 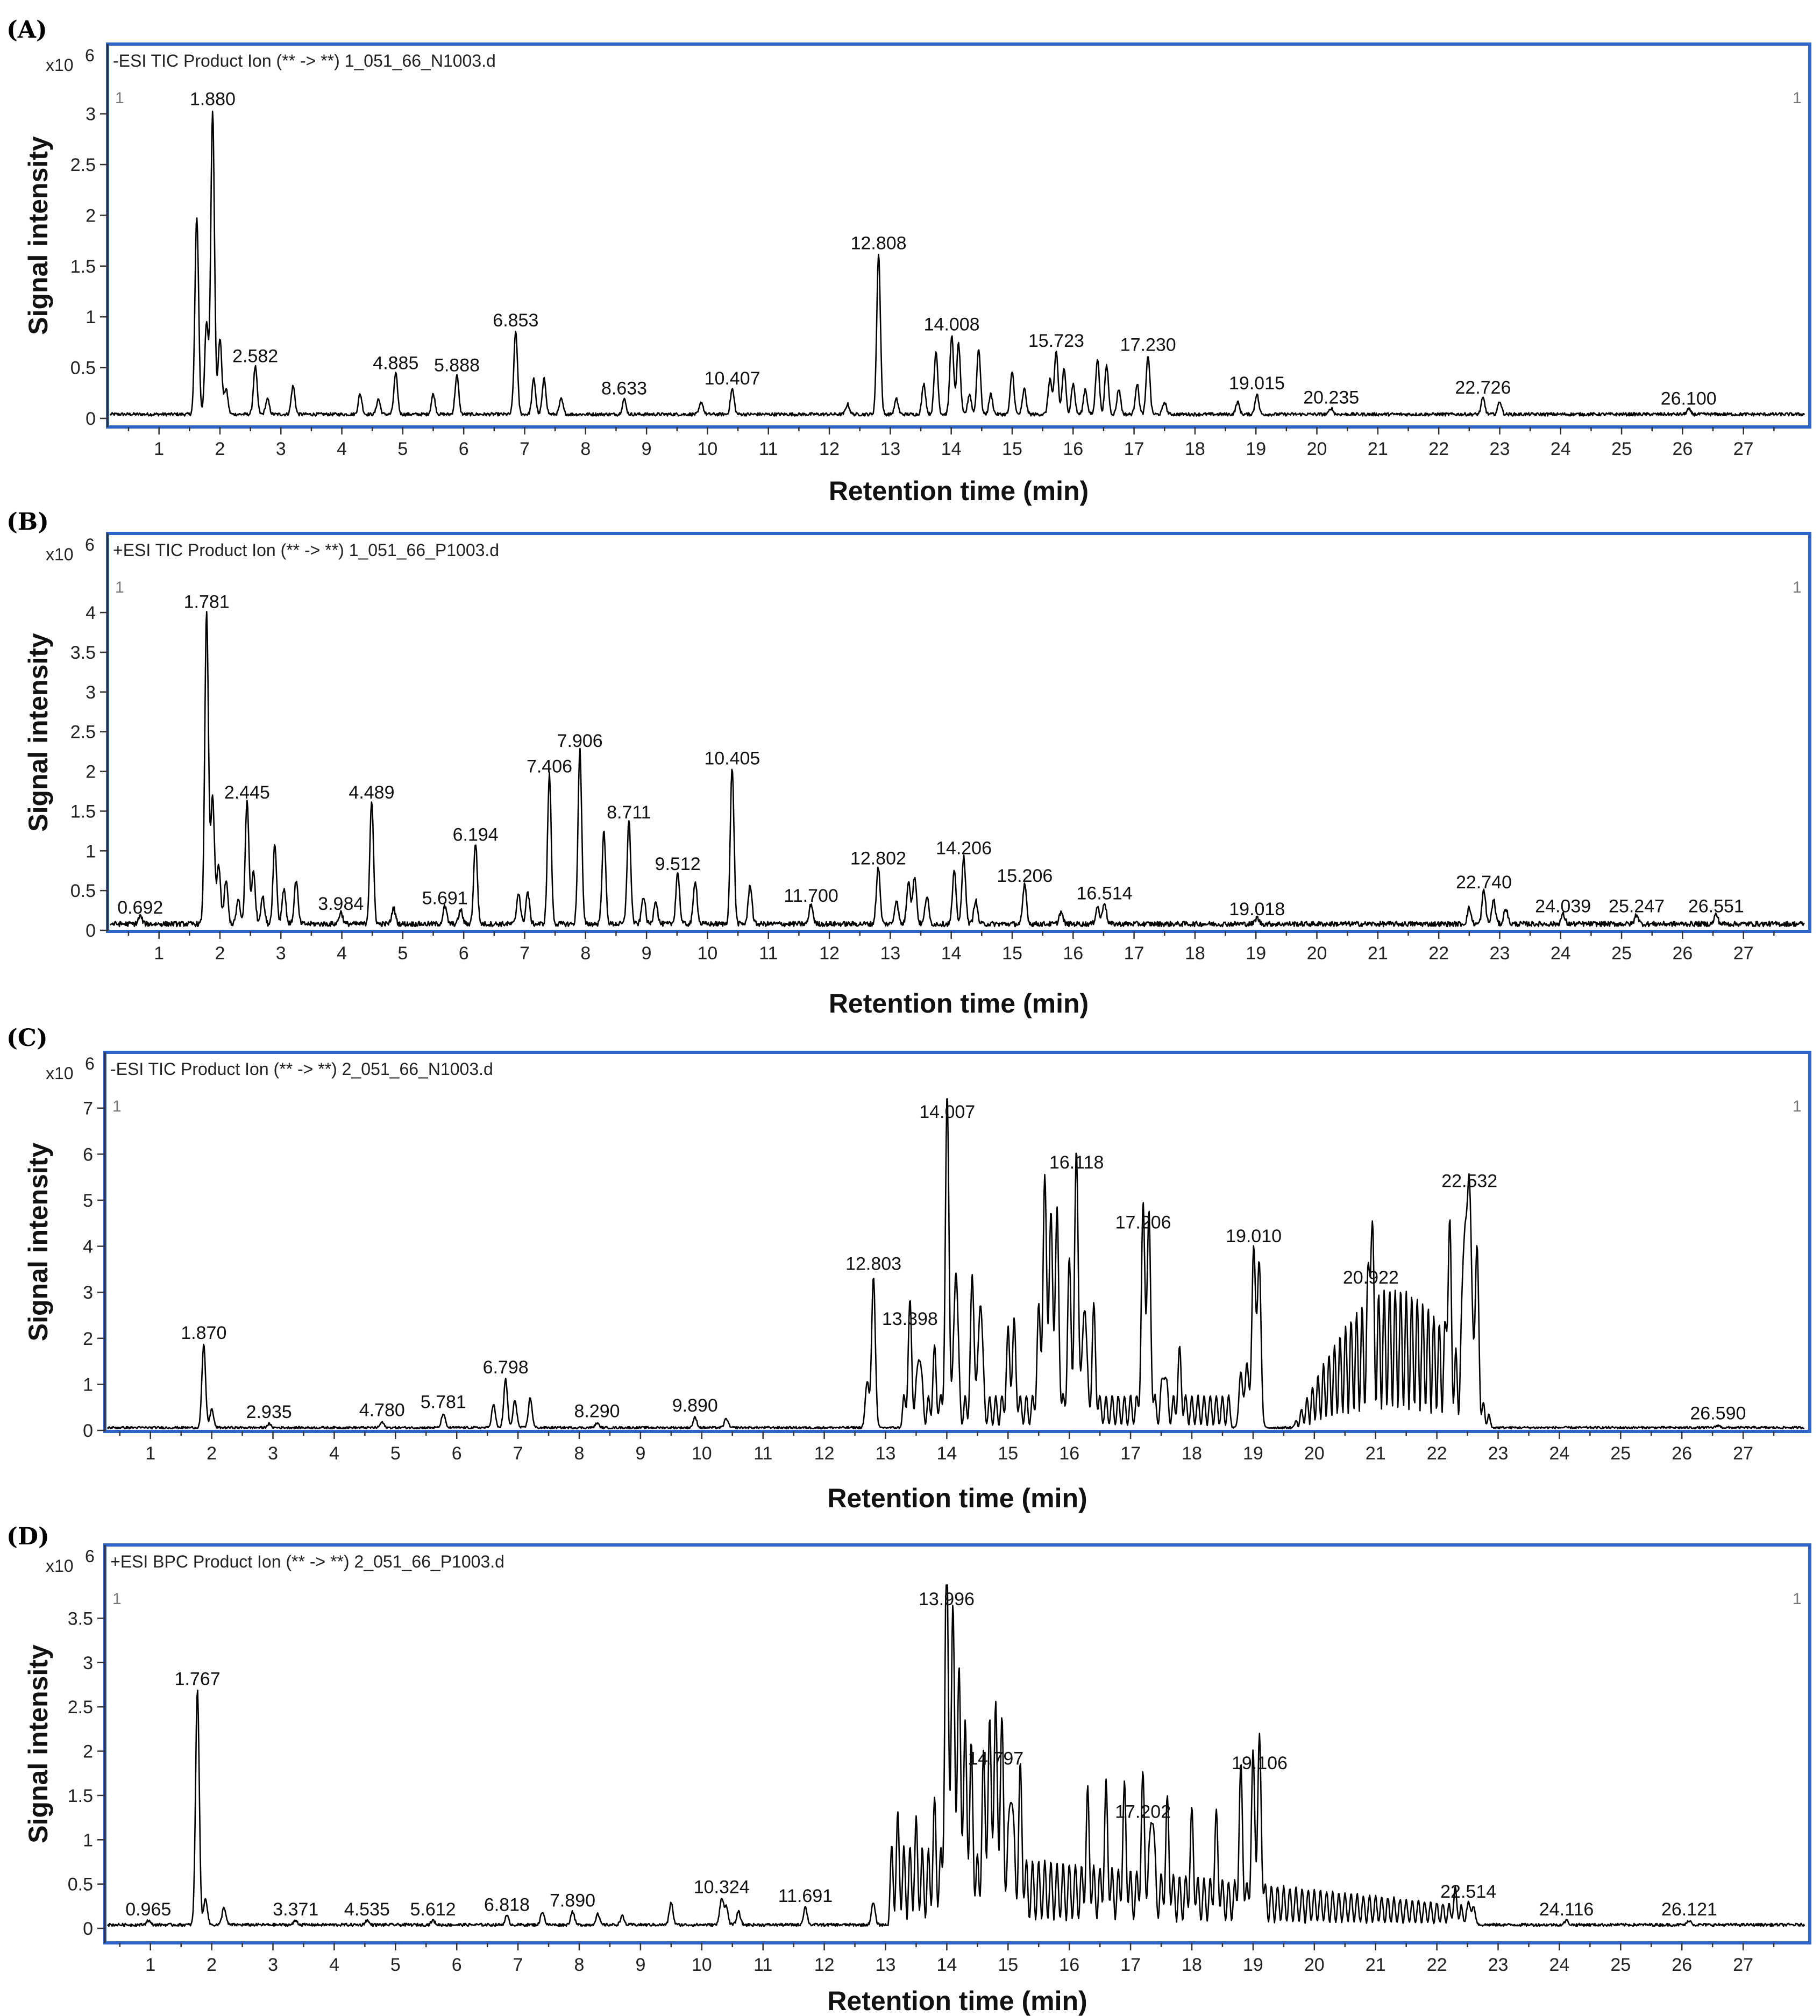 What do you see at coordinates (476, 834) in the screenshot?
I see `peak-label: 6.194` at bounding box center [476, 834].